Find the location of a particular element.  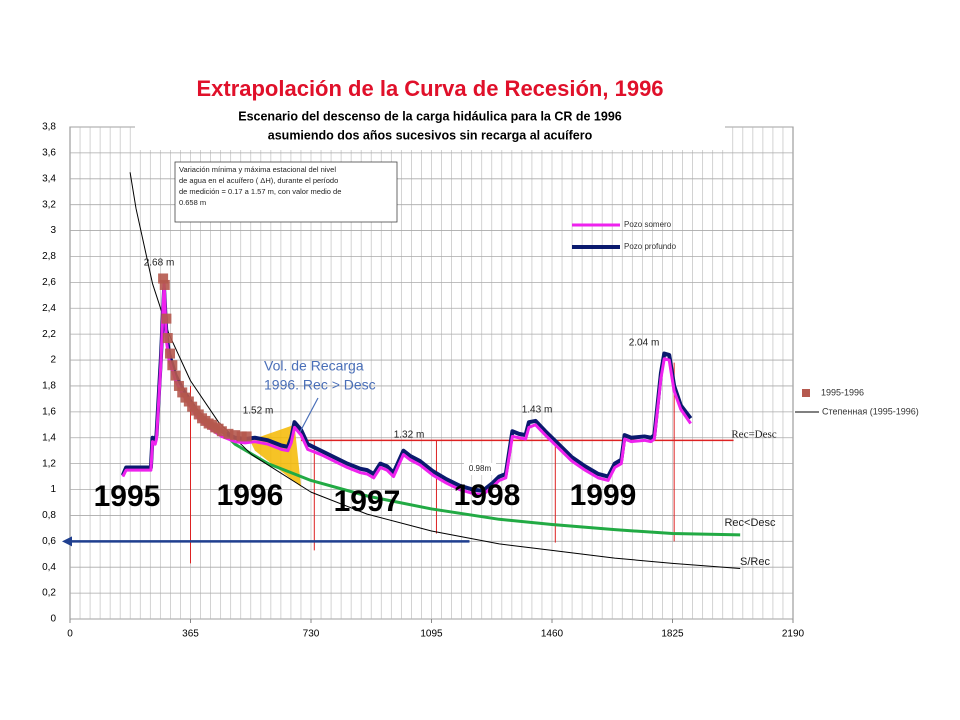

x-tick-label: 365 is located at coordinates (190, 634).